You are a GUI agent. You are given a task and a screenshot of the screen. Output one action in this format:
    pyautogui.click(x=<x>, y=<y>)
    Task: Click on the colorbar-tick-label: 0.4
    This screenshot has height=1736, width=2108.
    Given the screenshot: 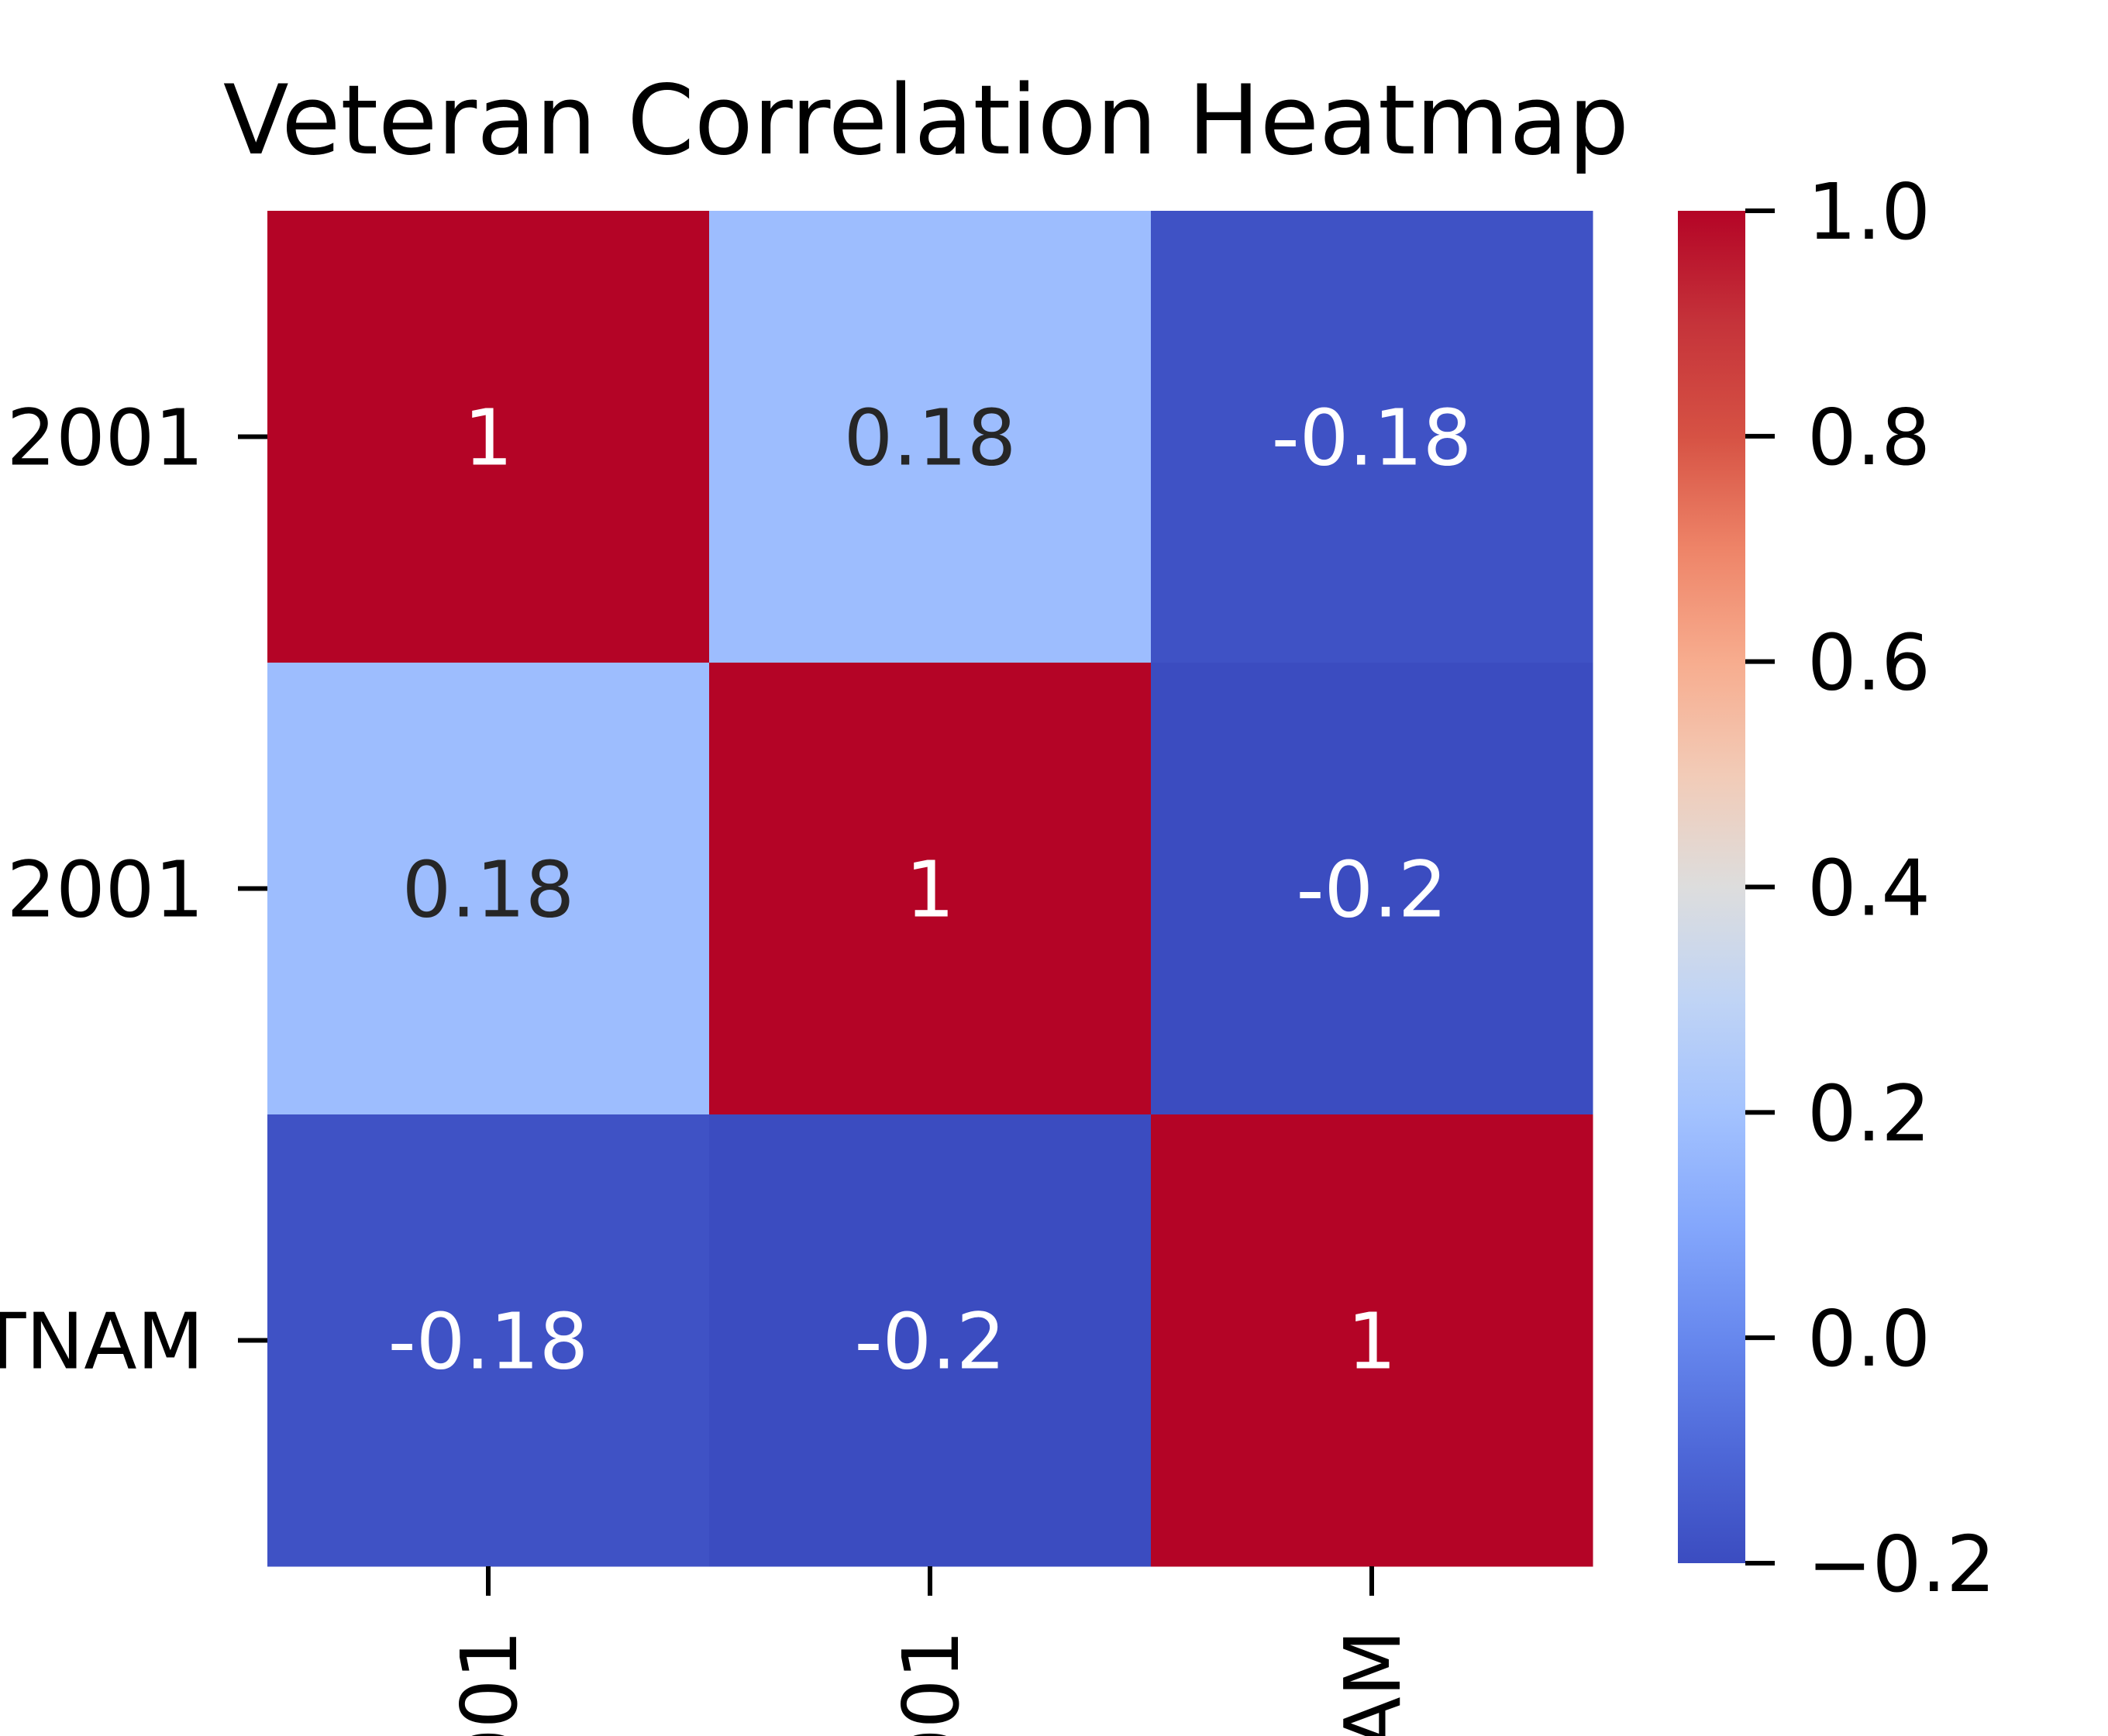 What is the action you would take?
    pyautogui.click(x=1869, y=889)
    